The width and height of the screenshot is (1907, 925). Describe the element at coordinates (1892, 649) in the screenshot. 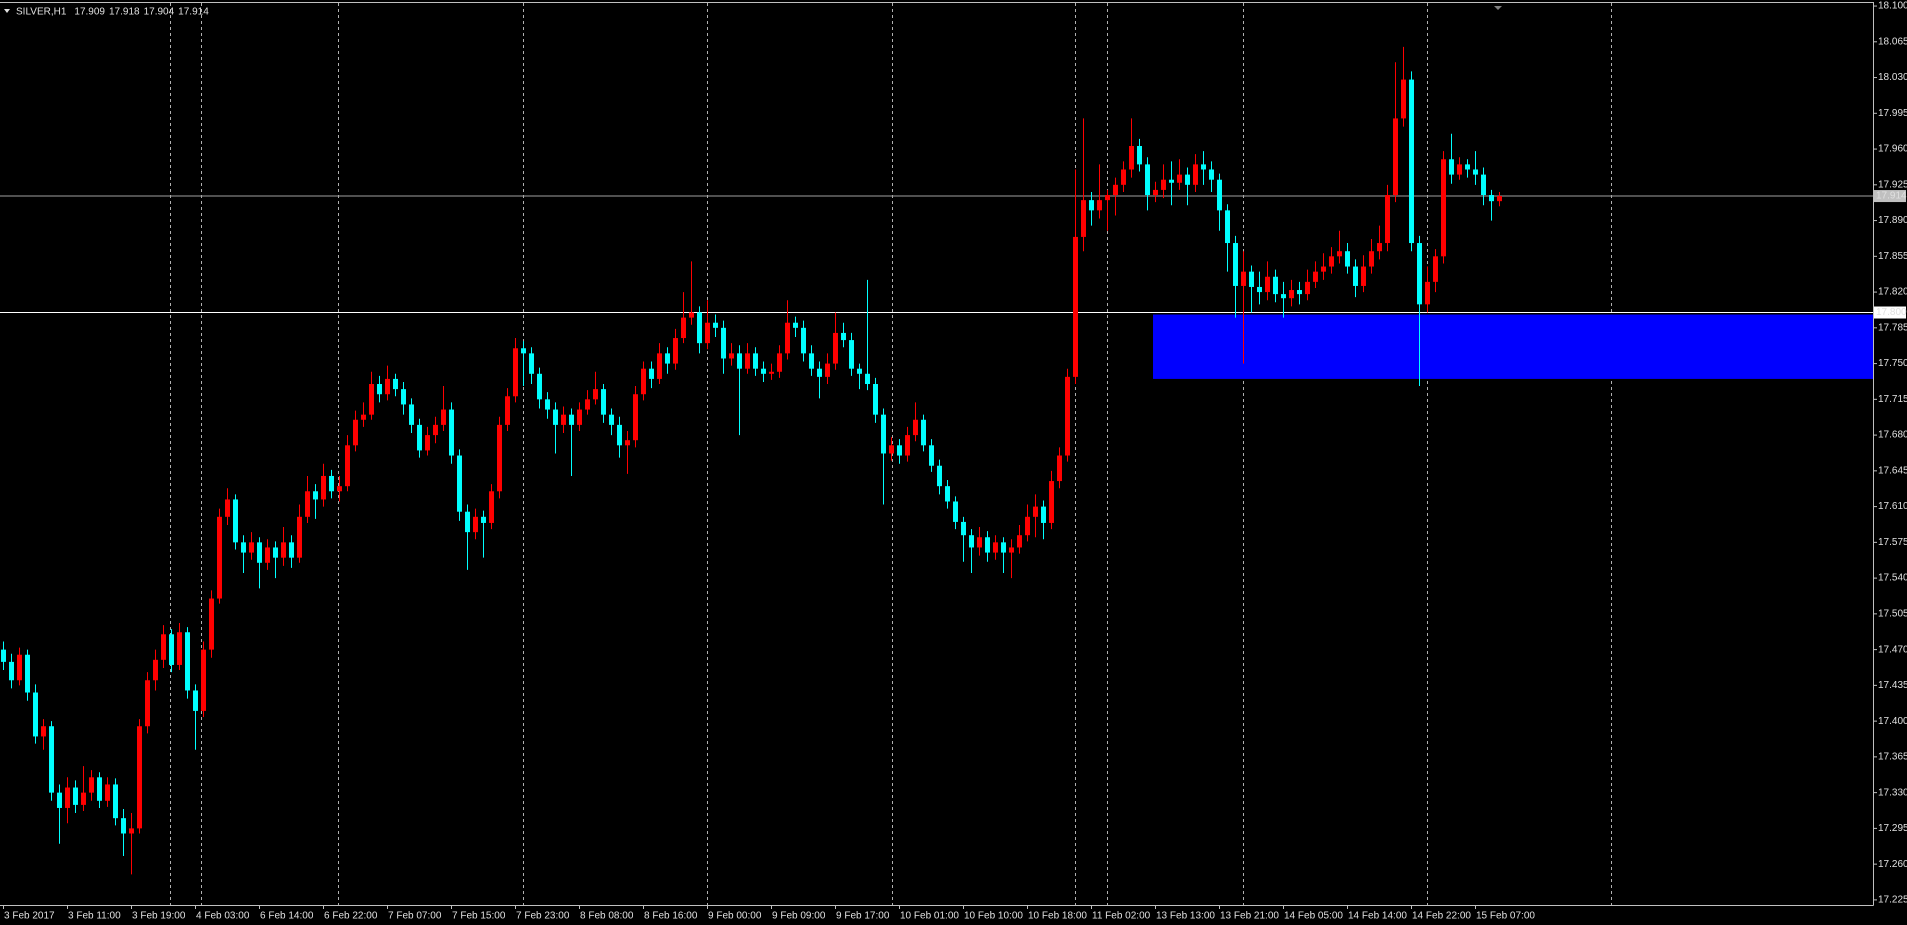

I see `y-tick-label: 17.470` at that location.